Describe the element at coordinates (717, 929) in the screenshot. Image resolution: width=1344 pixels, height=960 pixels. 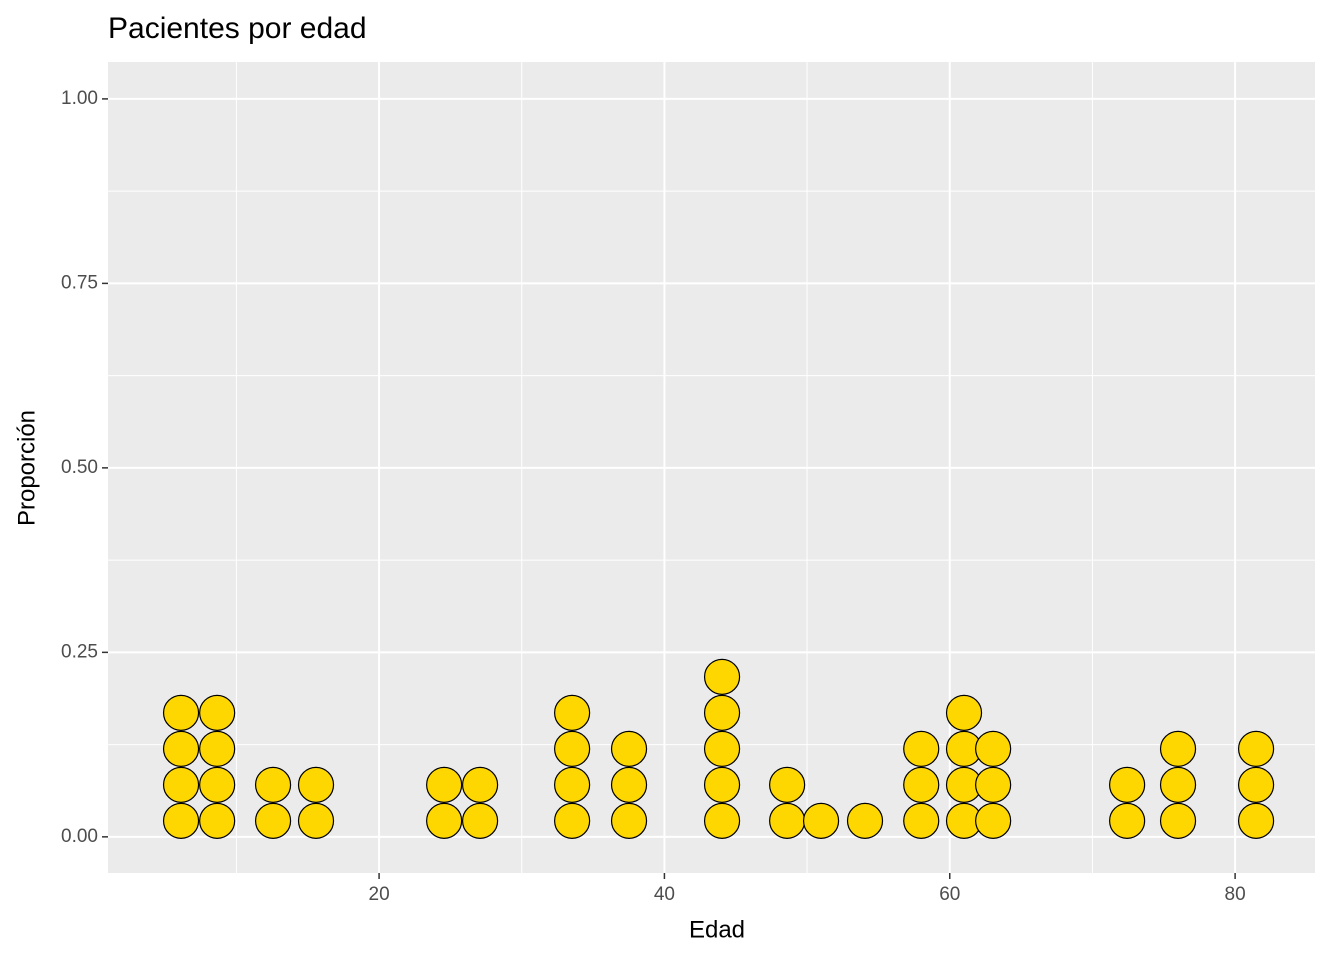
I see `x-axis-label: Edad` at that location.